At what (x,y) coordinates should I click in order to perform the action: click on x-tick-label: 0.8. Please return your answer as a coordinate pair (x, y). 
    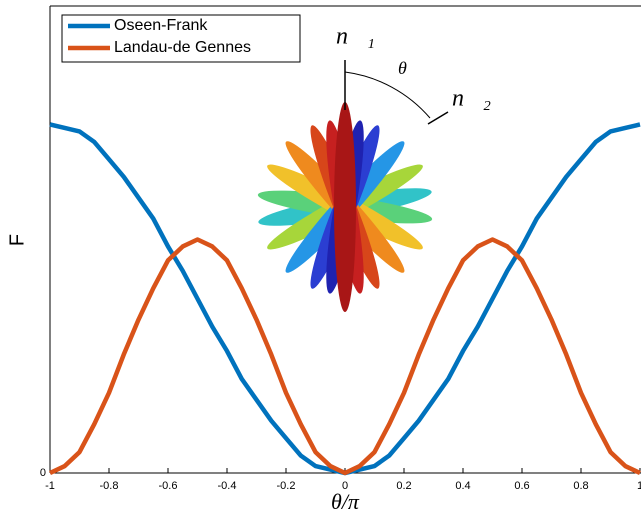
    Looking at the image, I should click on (580, 486).